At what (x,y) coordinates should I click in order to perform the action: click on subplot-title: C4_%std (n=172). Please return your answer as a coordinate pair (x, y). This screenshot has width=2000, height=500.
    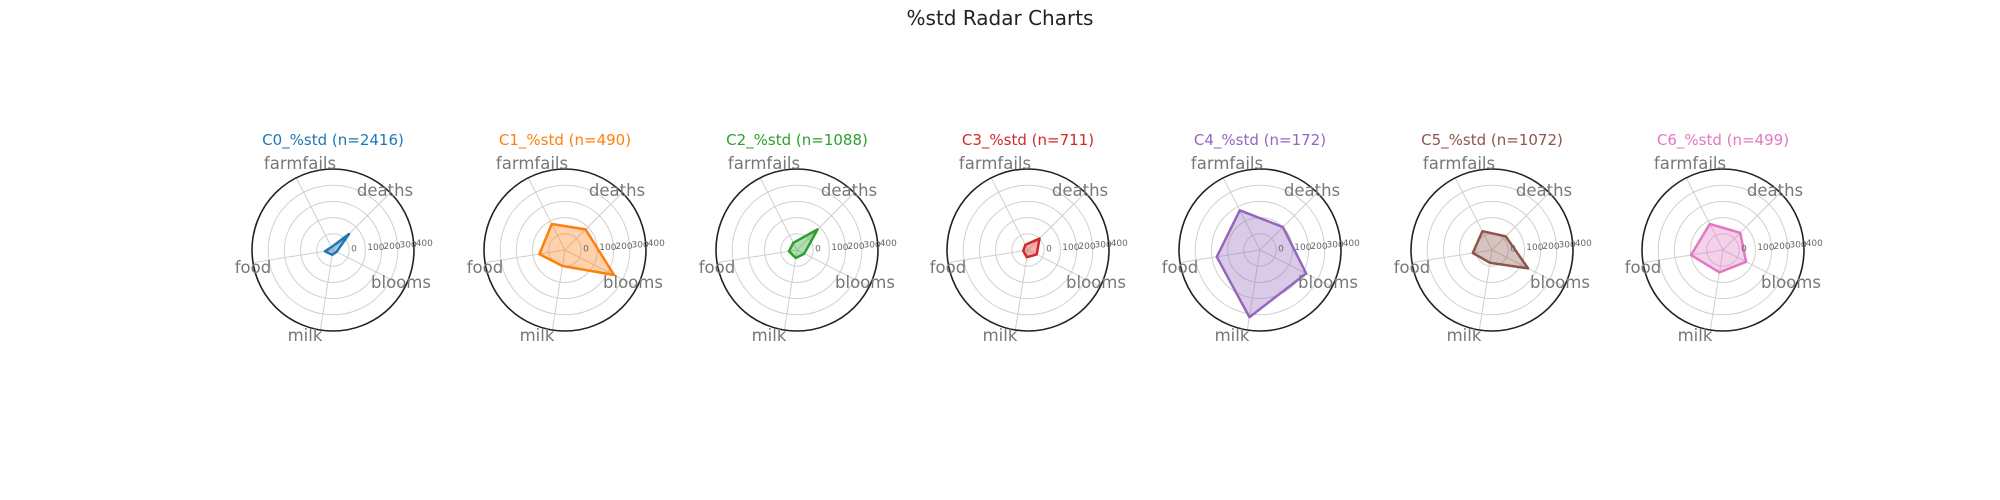
    Looking at the image, I should click on (1260, 140).